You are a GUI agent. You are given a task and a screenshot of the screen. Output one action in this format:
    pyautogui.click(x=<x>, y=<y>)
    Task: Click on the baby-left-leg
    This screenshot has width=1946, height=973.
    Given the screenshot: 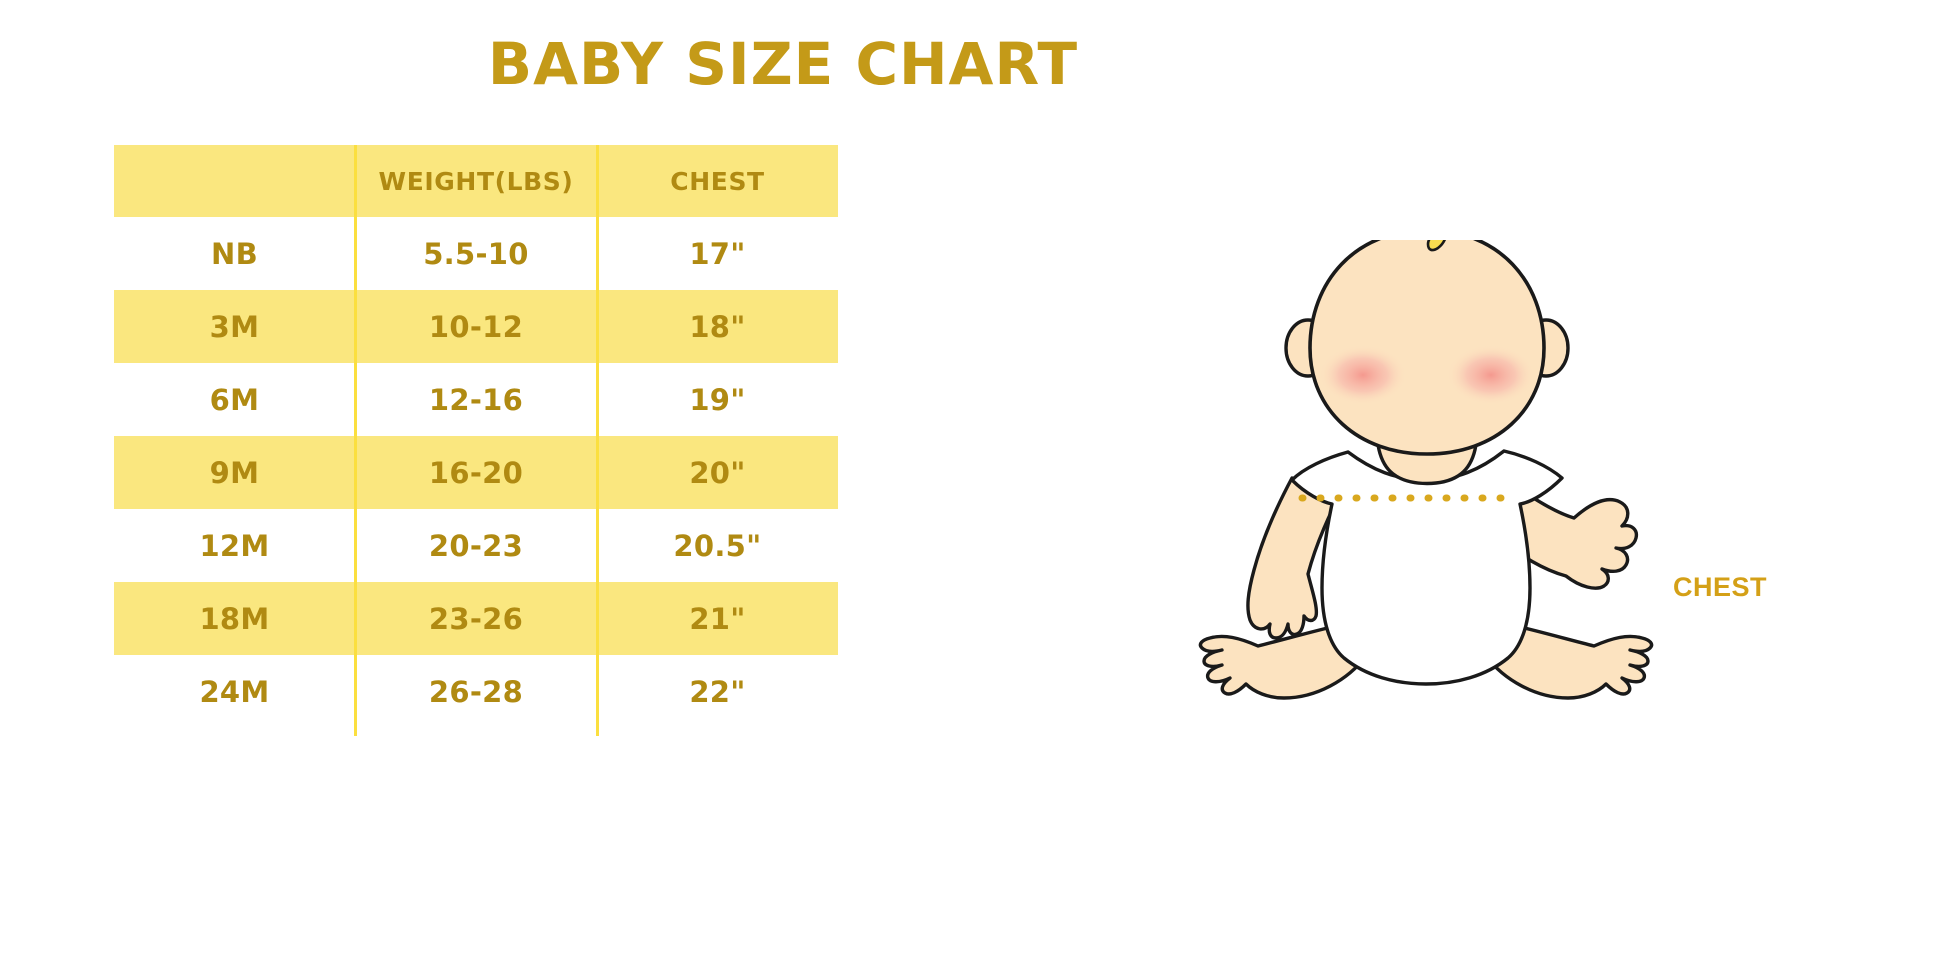 What is the action you would take?
    pyautogui.click(x=1286, y=661)
    